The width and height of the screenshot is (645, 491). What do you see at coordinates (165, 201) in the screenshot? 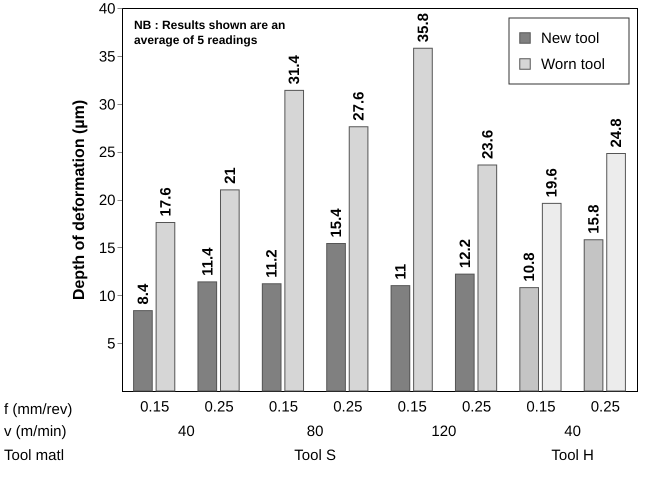
I see `data-label: 17.6` at bounding box center [165, 201].